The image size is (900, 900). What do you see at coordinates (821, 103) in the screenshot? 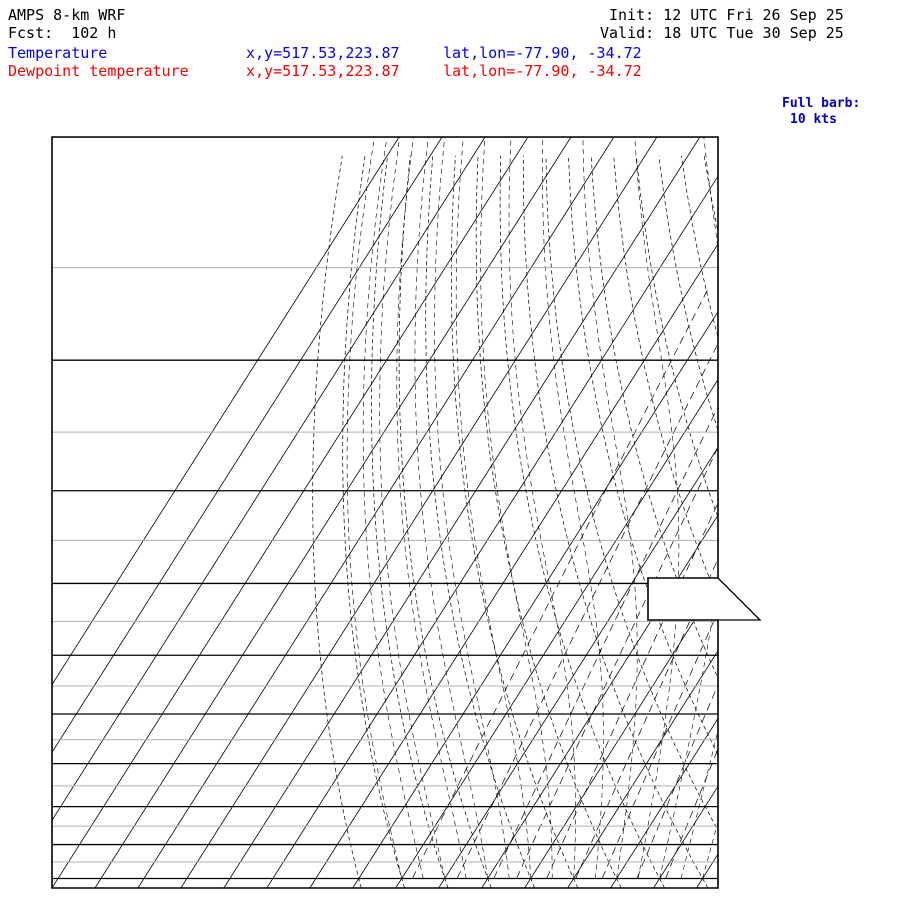
I see `barb-legend-line1: Full barb:` at bounding box center [821, 103].